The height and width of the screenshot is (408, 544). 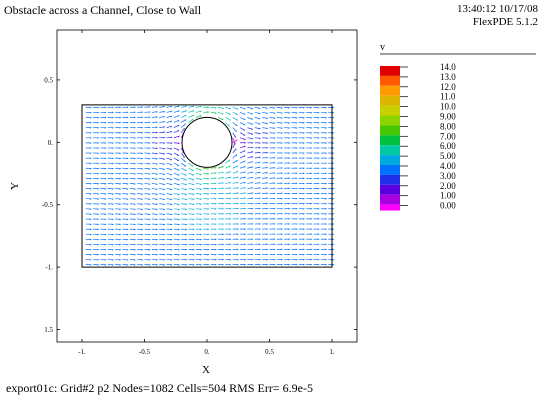 I want to click on legend-label: 14.0, so click(x=448, y=67).